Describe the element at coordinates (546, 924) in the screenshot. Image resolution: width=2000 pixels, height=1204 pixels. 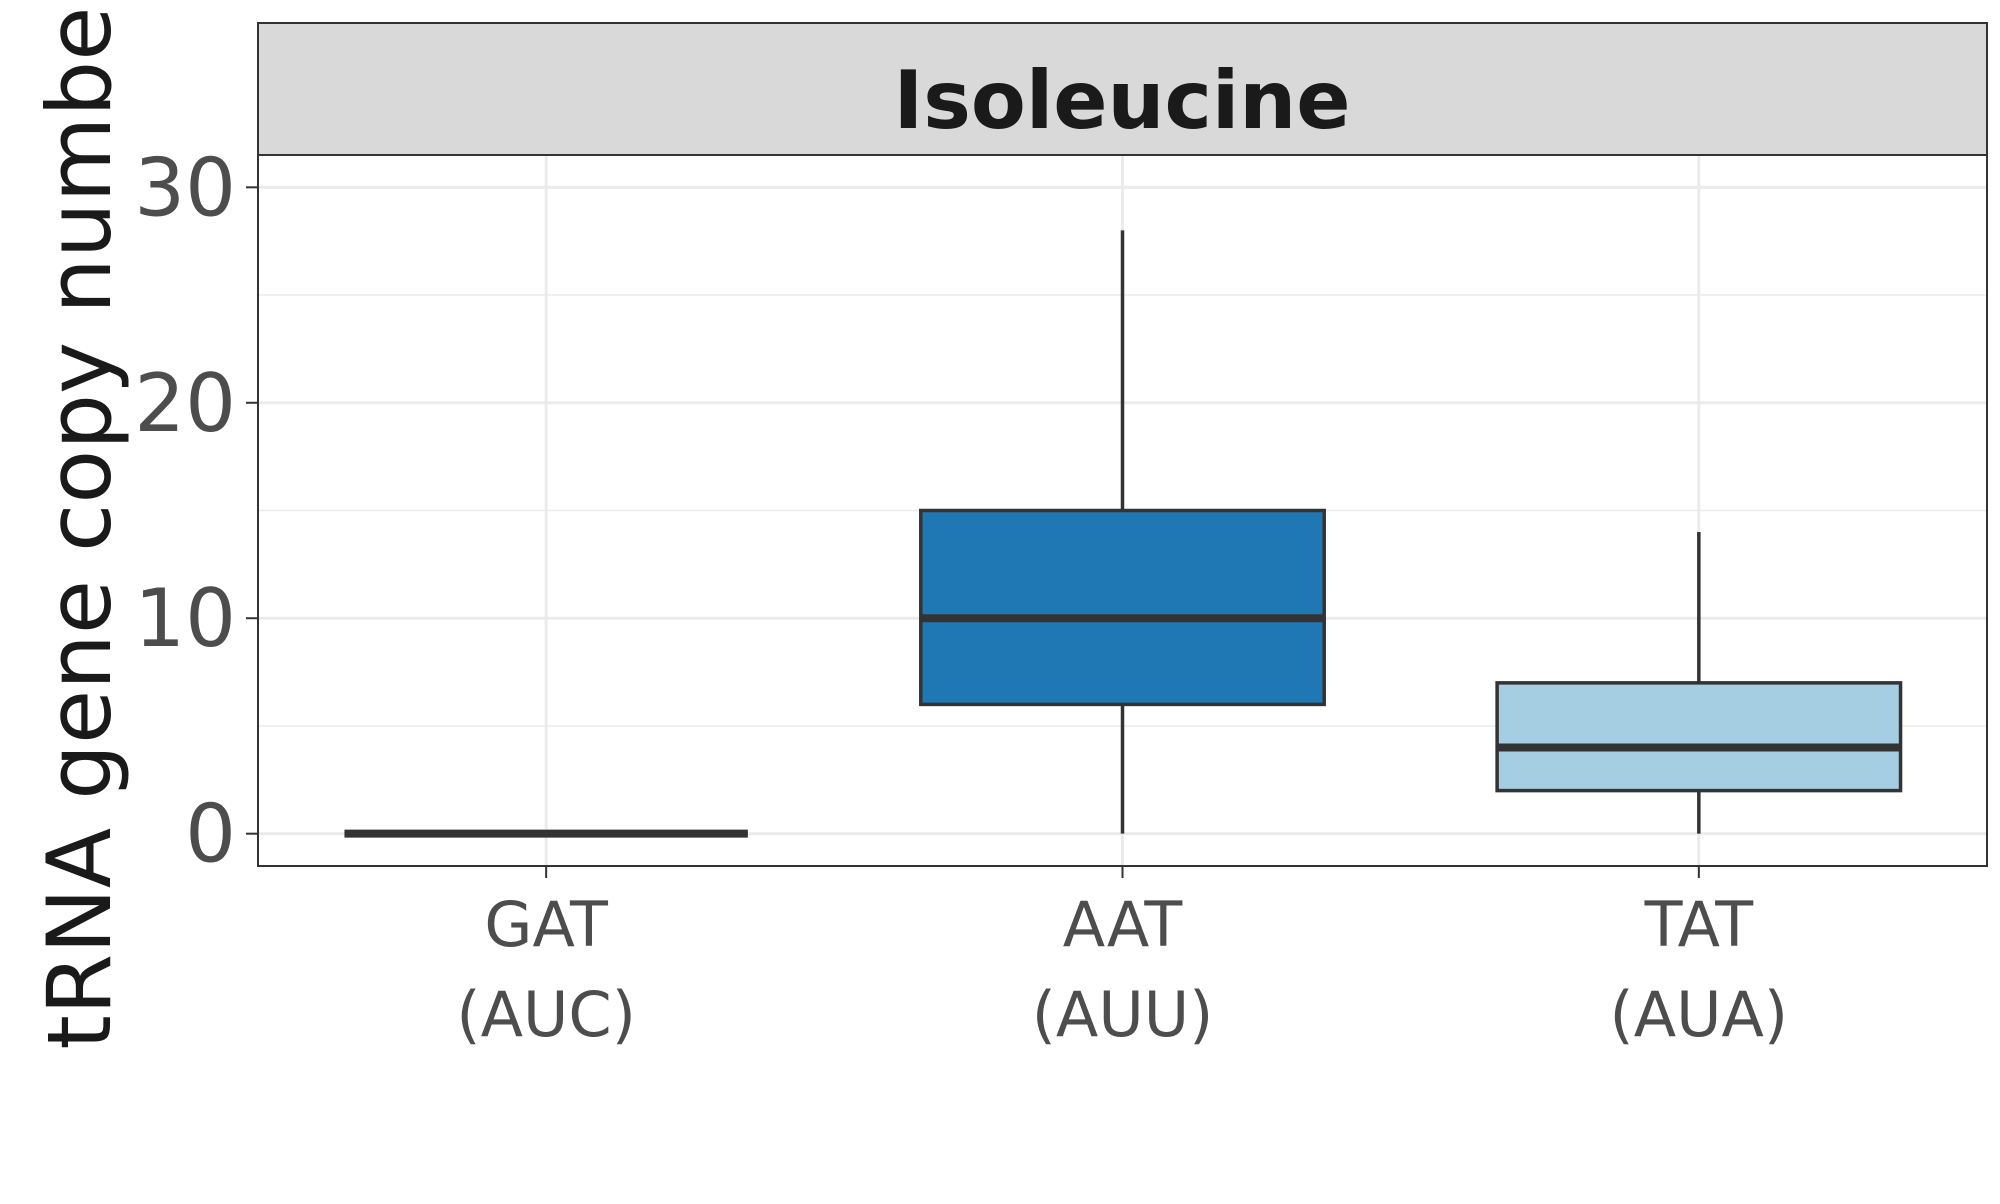
I see `x-tick-label-codon: GAT` at that location.